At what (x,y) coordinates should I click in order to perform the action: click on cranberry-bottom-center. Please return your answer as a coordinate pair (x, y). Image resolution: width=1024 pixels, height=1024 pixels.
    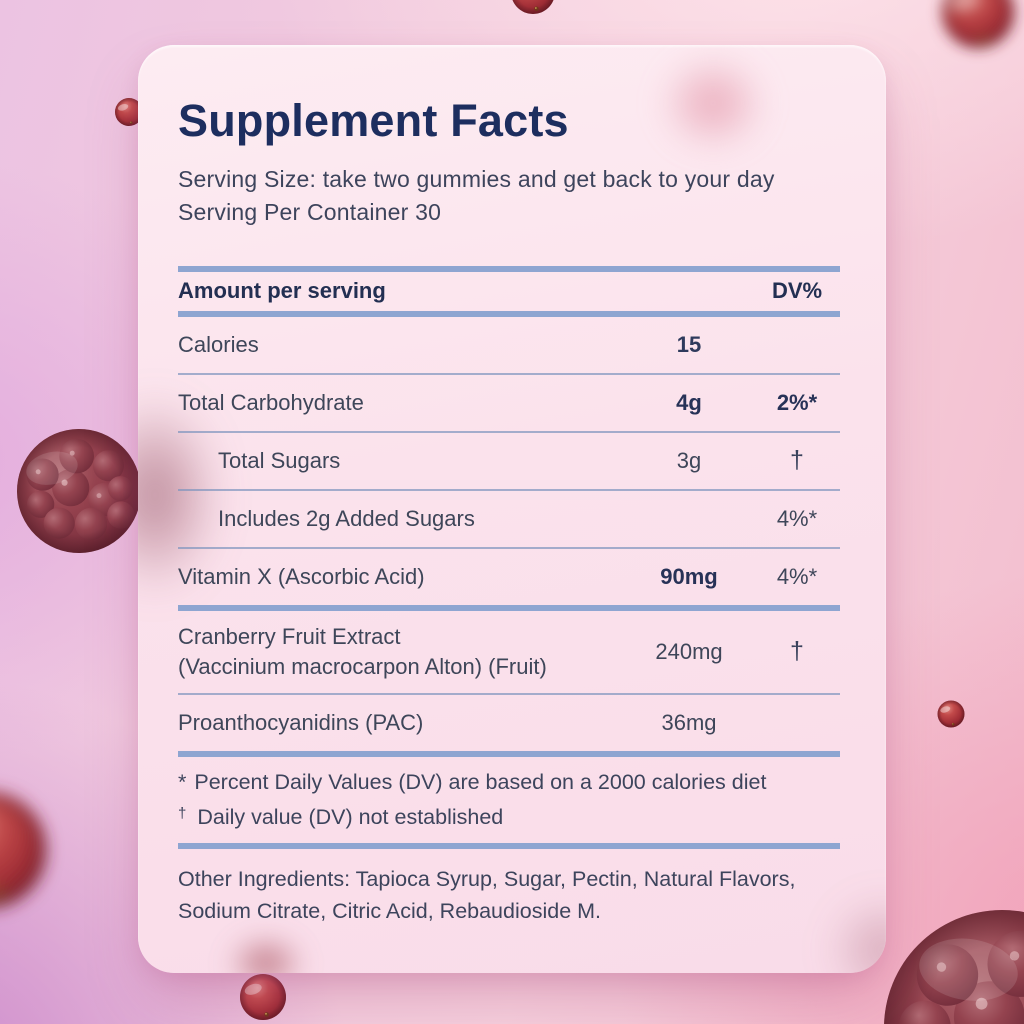
    Looking at the image, I should click on (263, 997).